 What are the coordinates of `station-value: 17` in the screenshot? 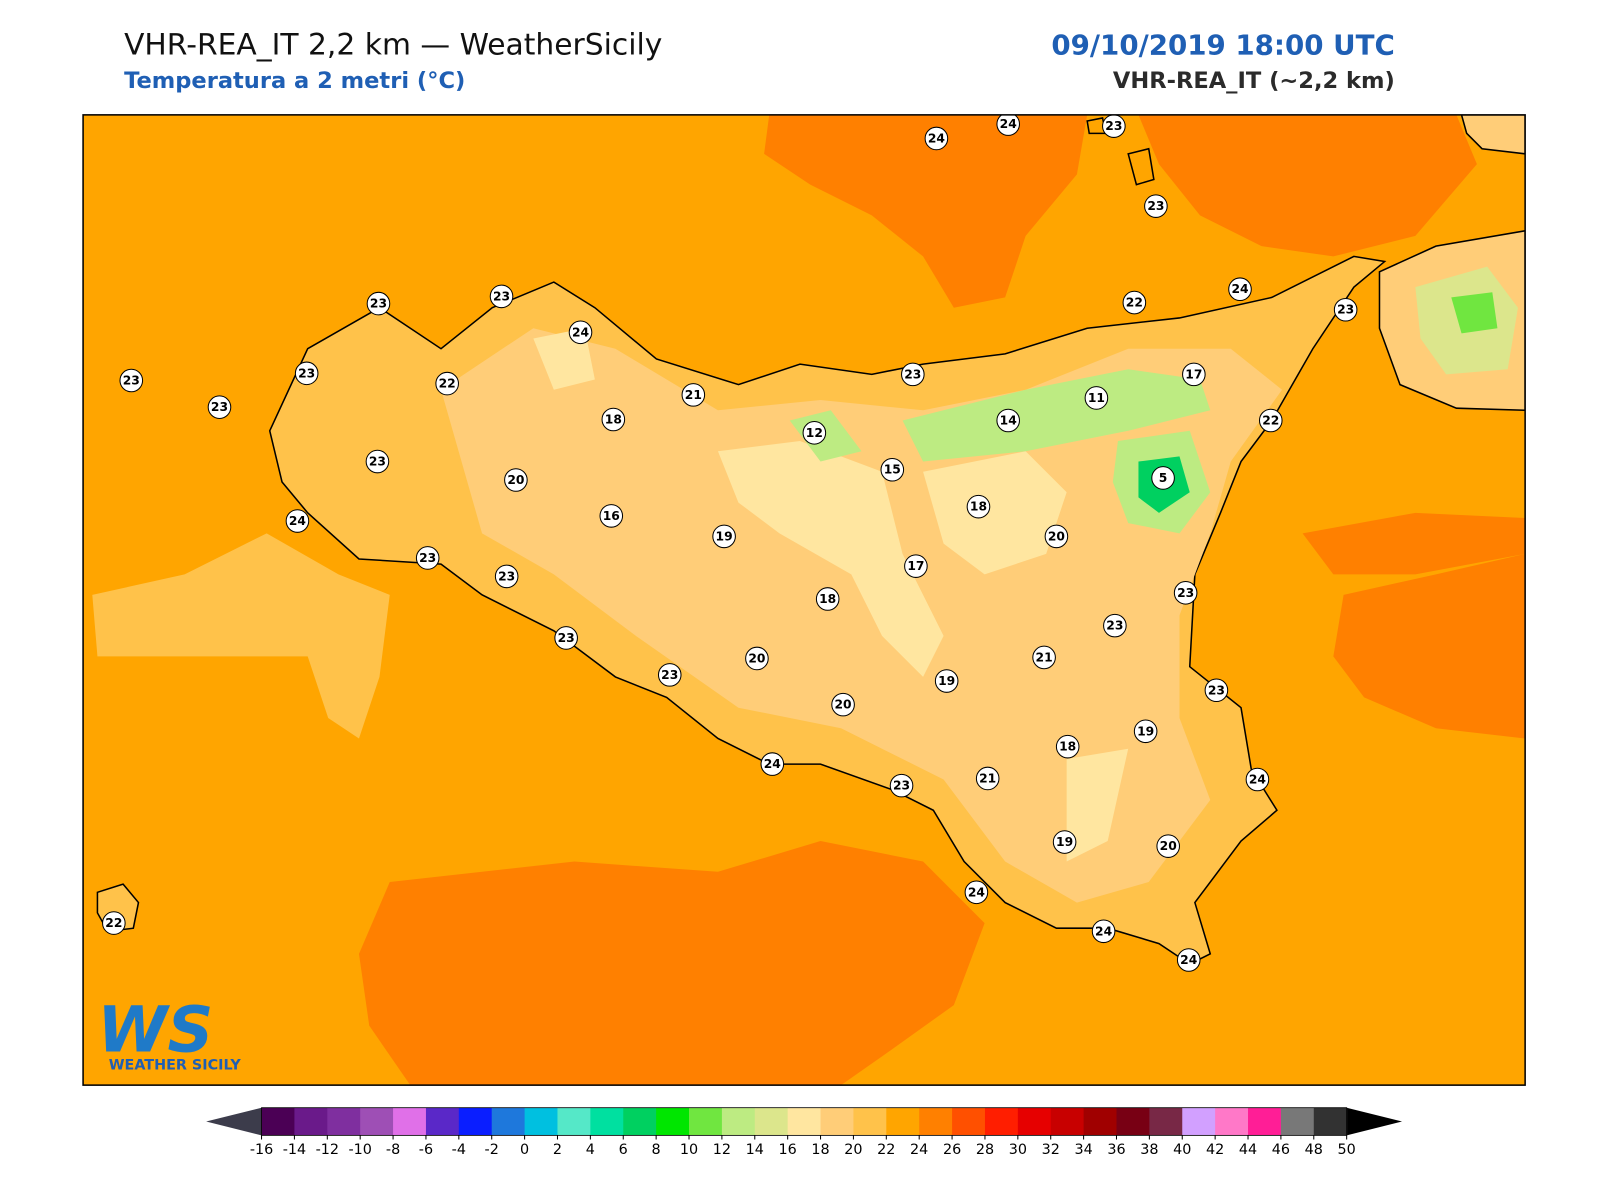 It's located at (915, 566).